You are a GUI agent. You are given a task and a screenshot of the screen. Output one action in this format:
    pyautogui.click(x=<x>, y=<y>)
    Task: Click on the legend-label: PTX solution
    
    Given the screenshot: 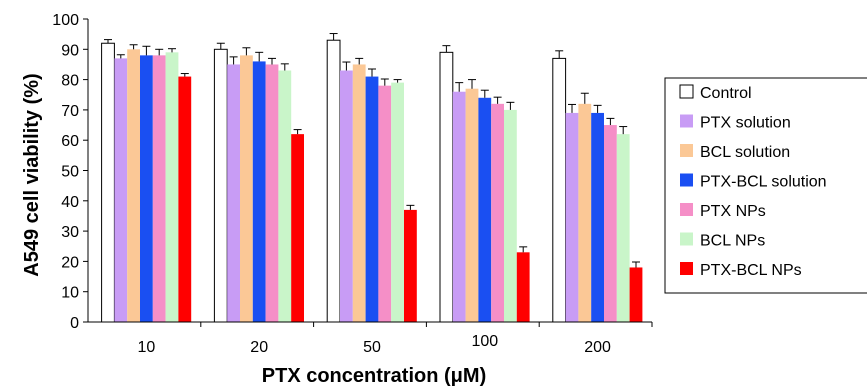 What is the action you would take?
    pyautogui.click(x=745, y=123)
    